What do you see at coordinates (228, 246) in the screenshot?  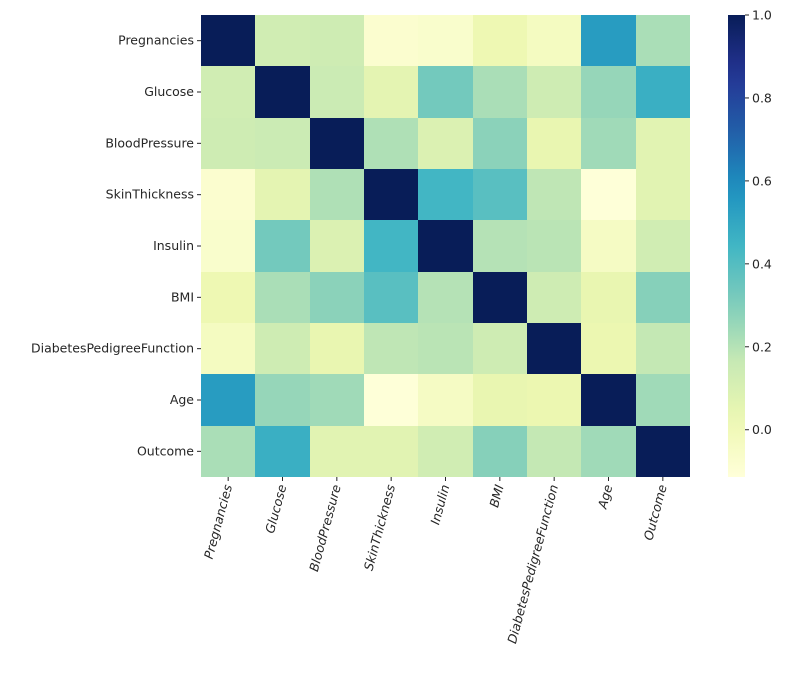 I see `cell-Insulin-Pregnancies` at bounding box center [228, 246].